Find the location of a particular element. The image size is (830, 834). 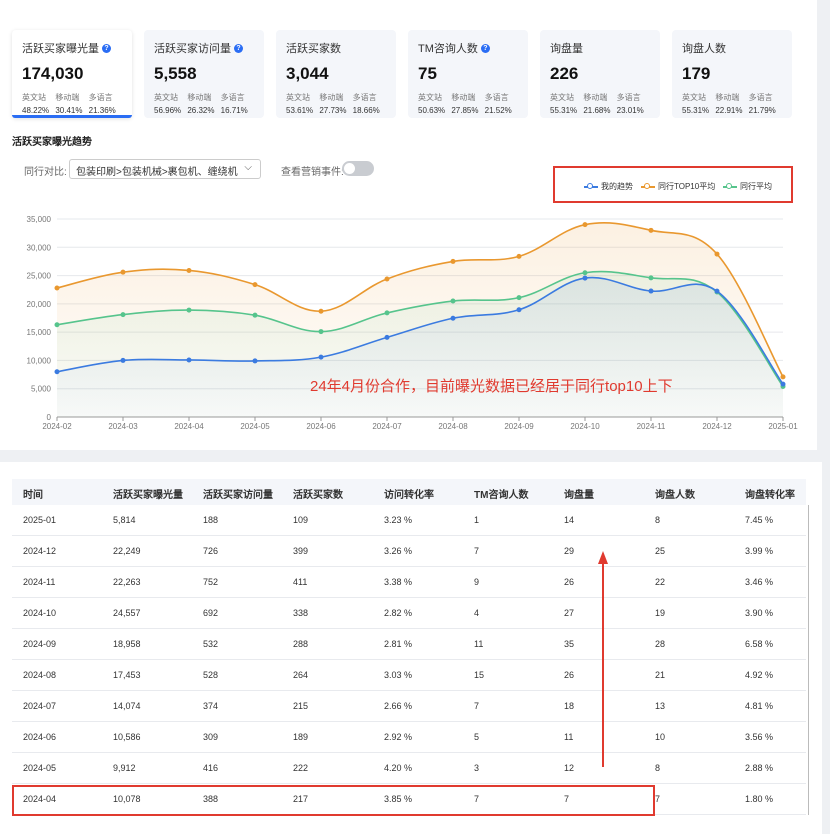

peer-category-select: 包装印刷>包装机械>裹包机、缠绕机 ⌵ is located at coordinates (165, 169).